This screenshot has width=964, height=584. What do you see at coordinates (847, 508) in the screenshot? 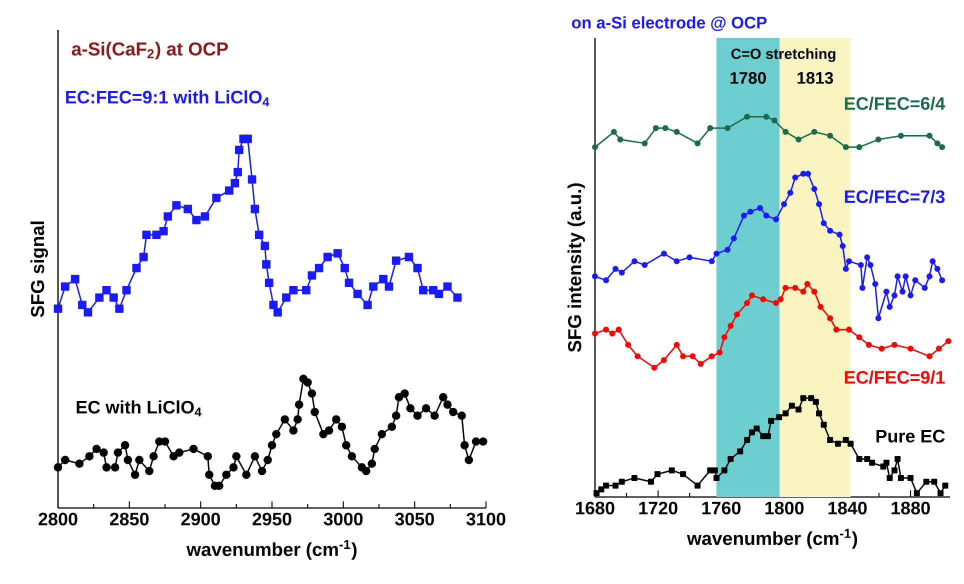
I see `x-tick-label: 1840` at bounding box center [847, 508].